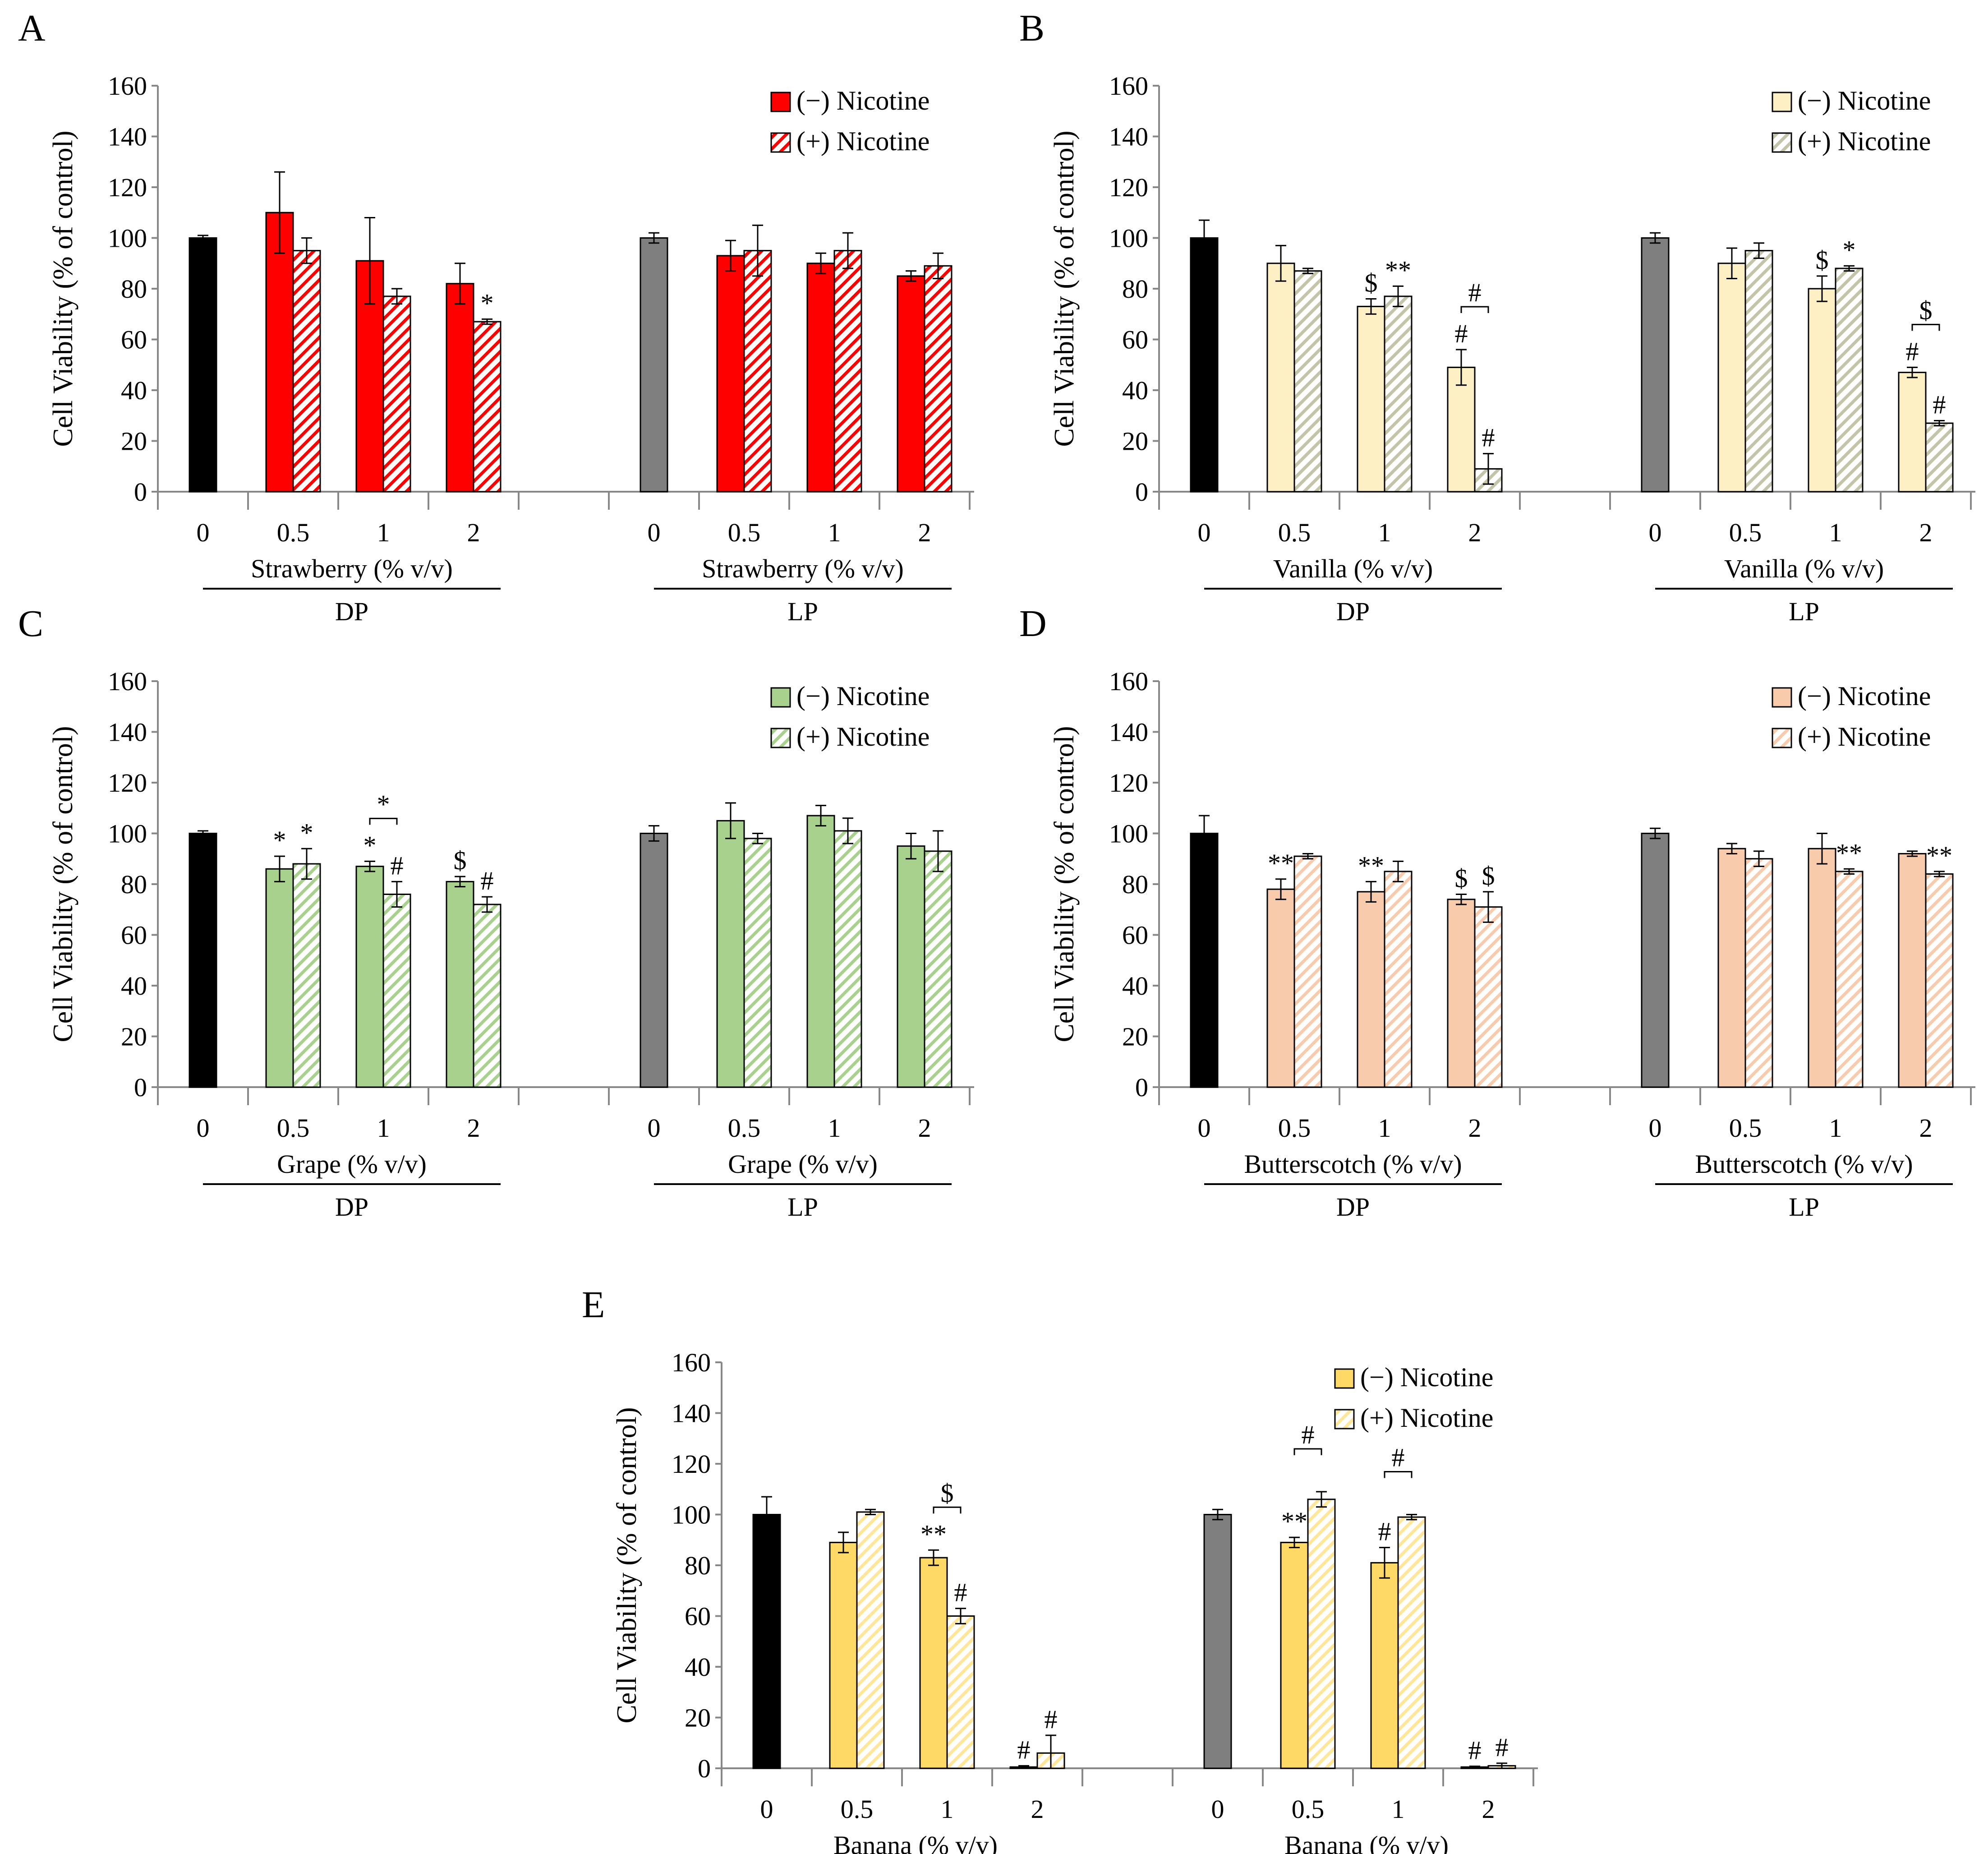 The height and width of the screenshot is (1854, 1988). I want to click on bar-control-lp, so click(1656, 365).